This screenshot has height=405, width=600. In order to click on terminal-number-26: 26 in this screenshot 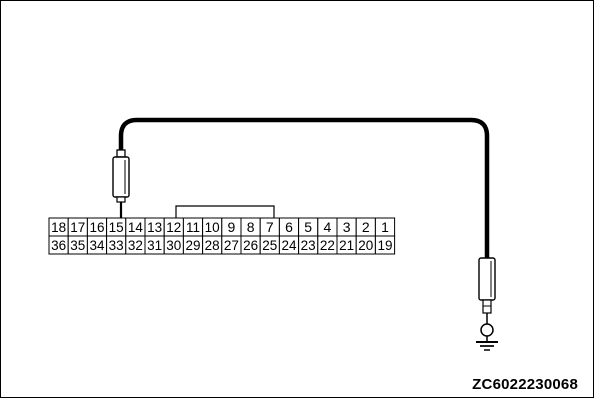, I will do `click(250, 245)`.